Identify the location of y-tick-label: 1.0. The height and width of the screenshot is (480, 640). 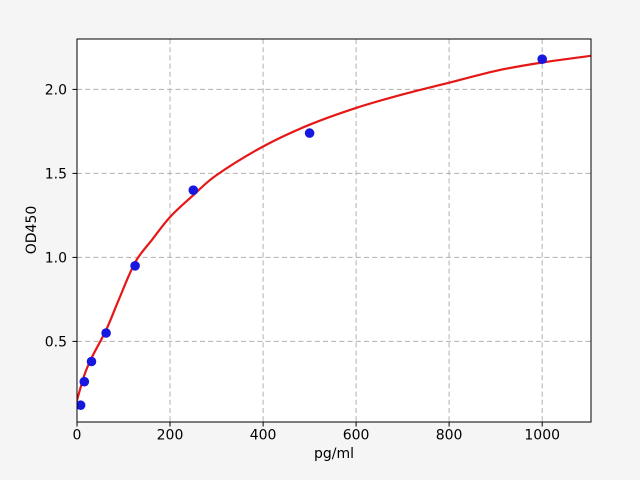
(56, 258).